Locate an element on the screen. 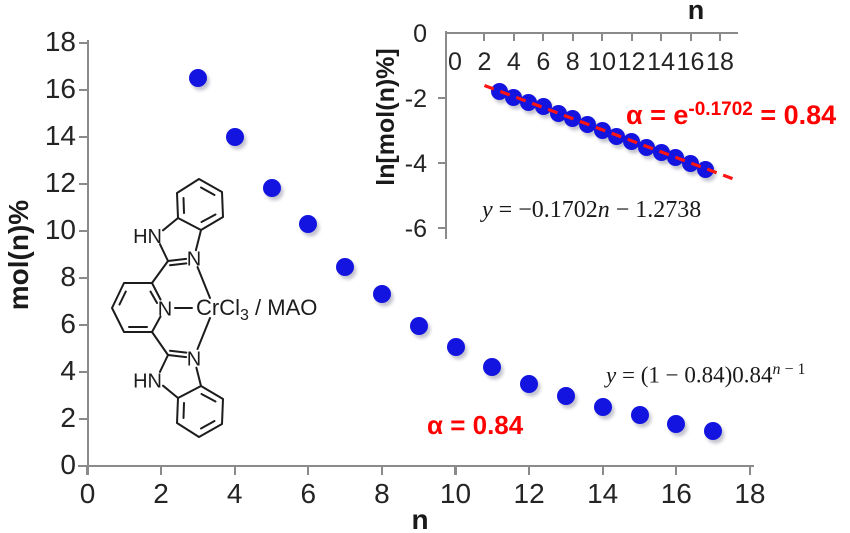 This screenshot has width=850, height=533. inset-x-tick-label: 12 is located at coordinates (631, 62).